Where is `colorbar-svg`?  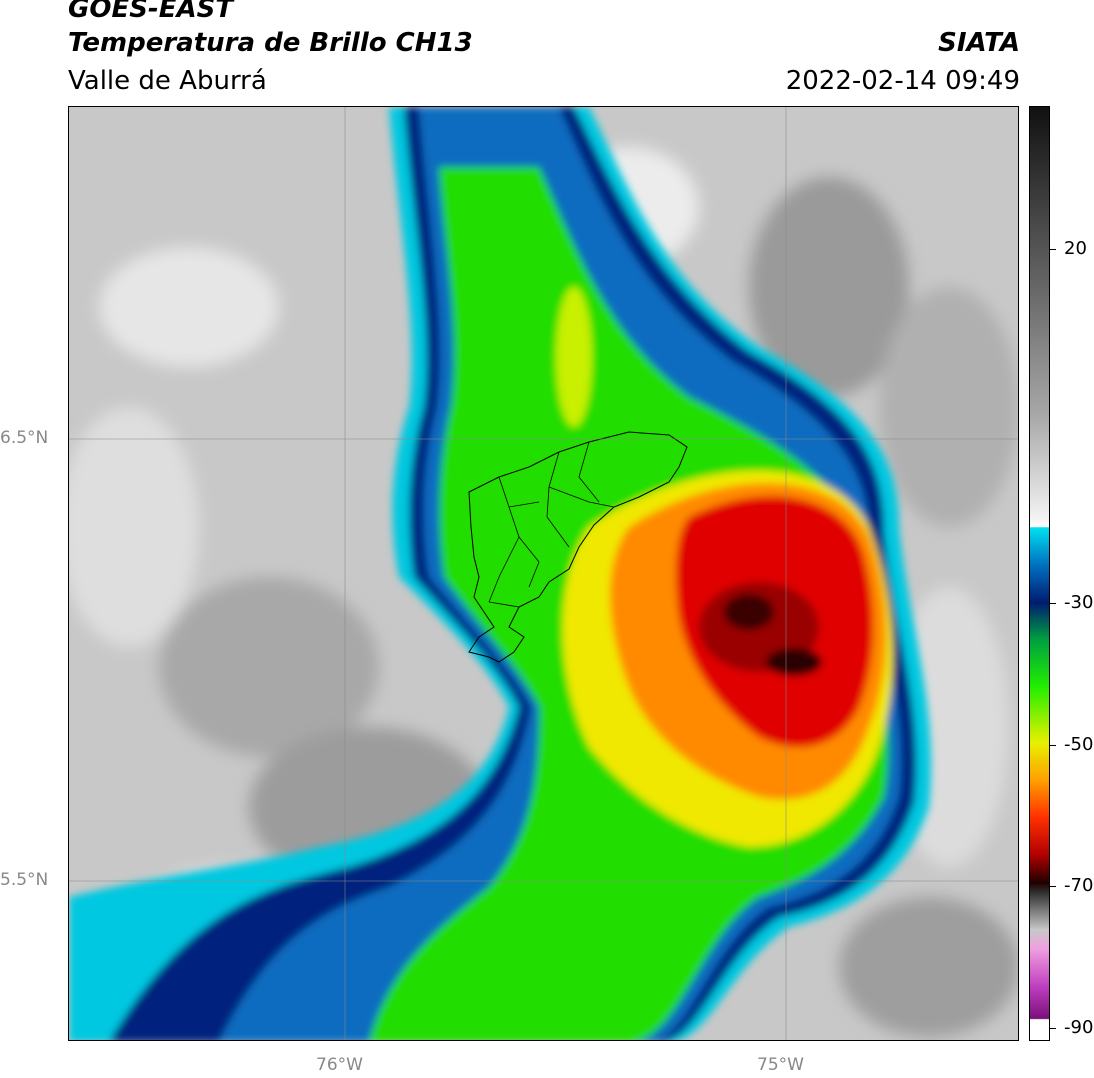
colorbar-svg is located at coordinates (1039, 573).